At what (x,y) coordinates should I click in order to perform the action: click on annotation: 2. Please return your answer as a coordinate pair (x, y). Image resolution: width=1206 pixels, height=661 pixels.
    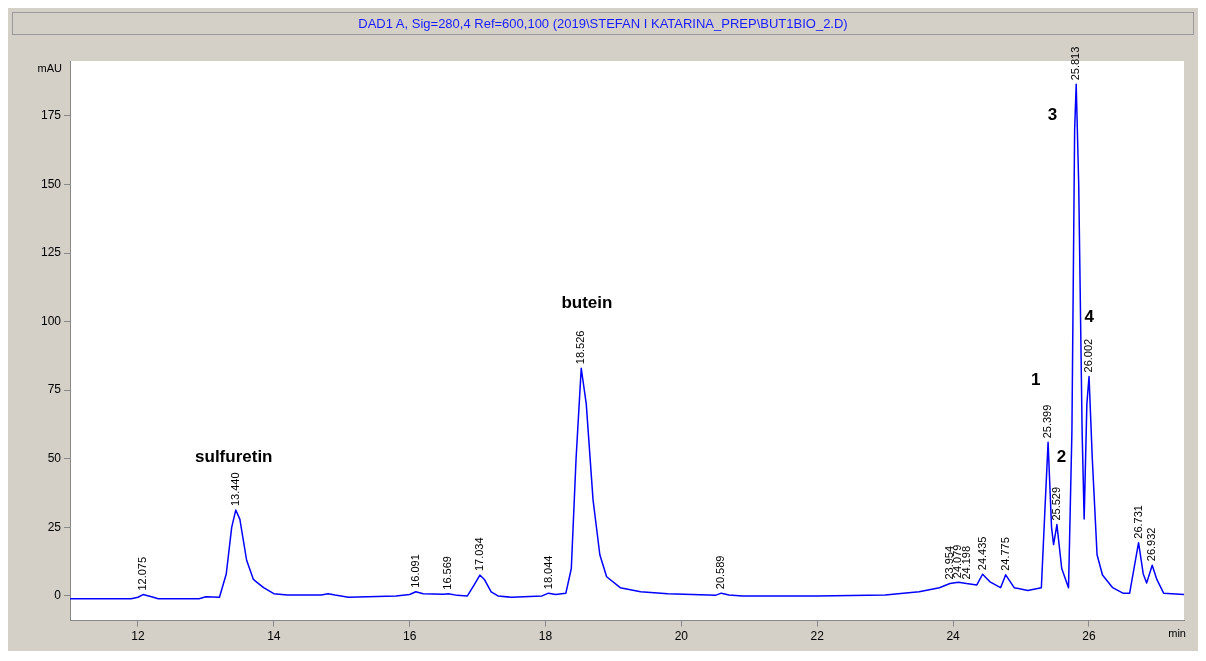
    Looking at the image, I should click on (1061, 456).